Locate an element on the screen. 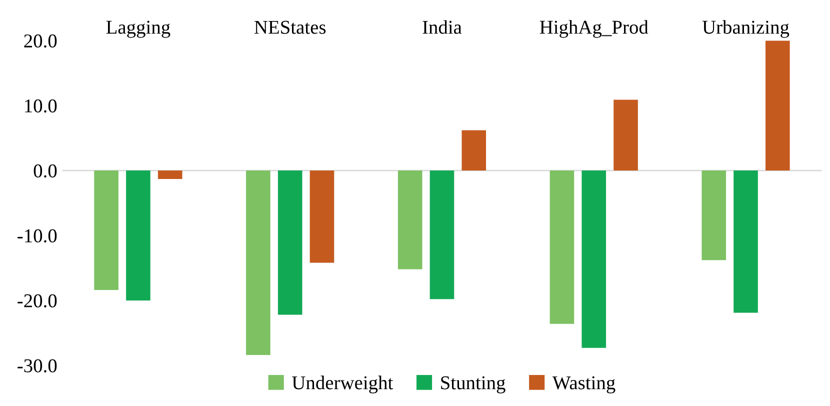 The image size is (830, 406). x-tick-label: Urbanizing is located at coordinates (746, 29).